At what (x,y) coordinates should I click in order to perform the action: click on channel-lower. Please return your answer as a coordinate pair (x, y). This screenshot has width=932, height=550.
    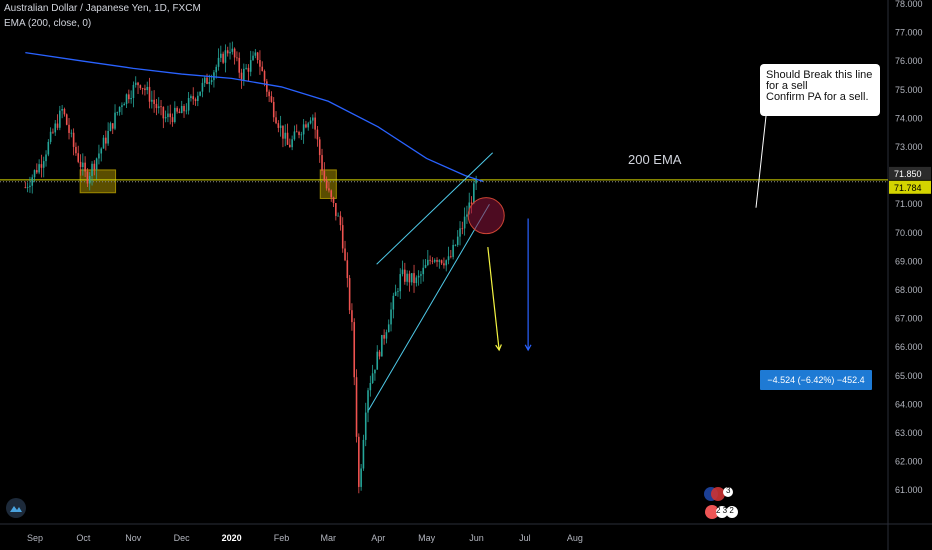
    Looking at the image, I should click on (429, 307).